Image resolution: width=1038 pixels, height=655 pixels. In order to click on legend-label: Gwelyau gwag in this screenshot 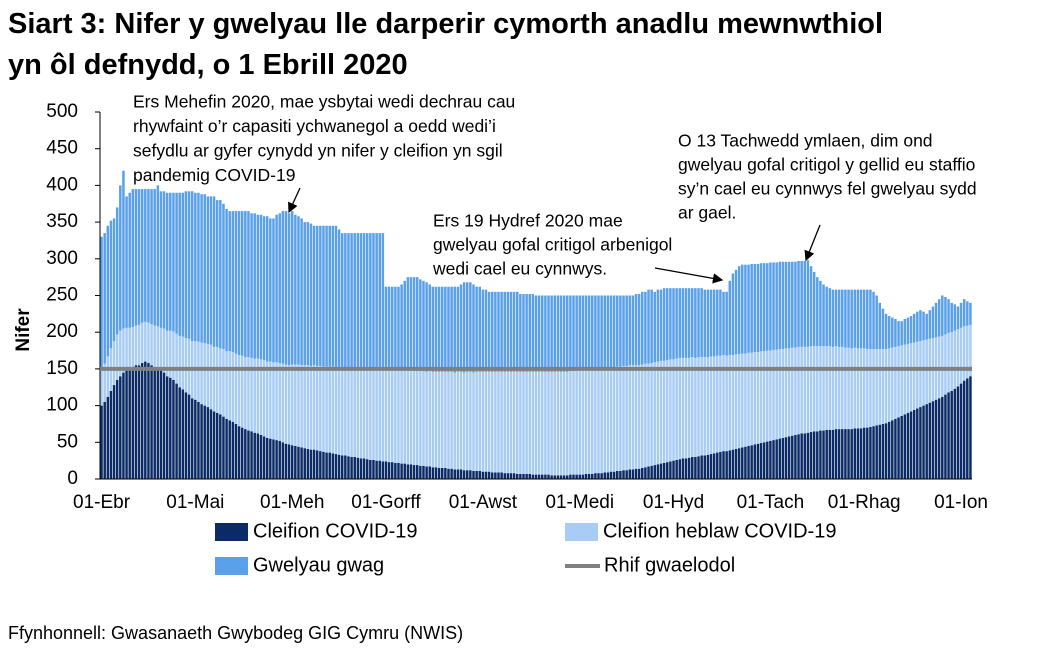, I will do `click(318, 565)`.